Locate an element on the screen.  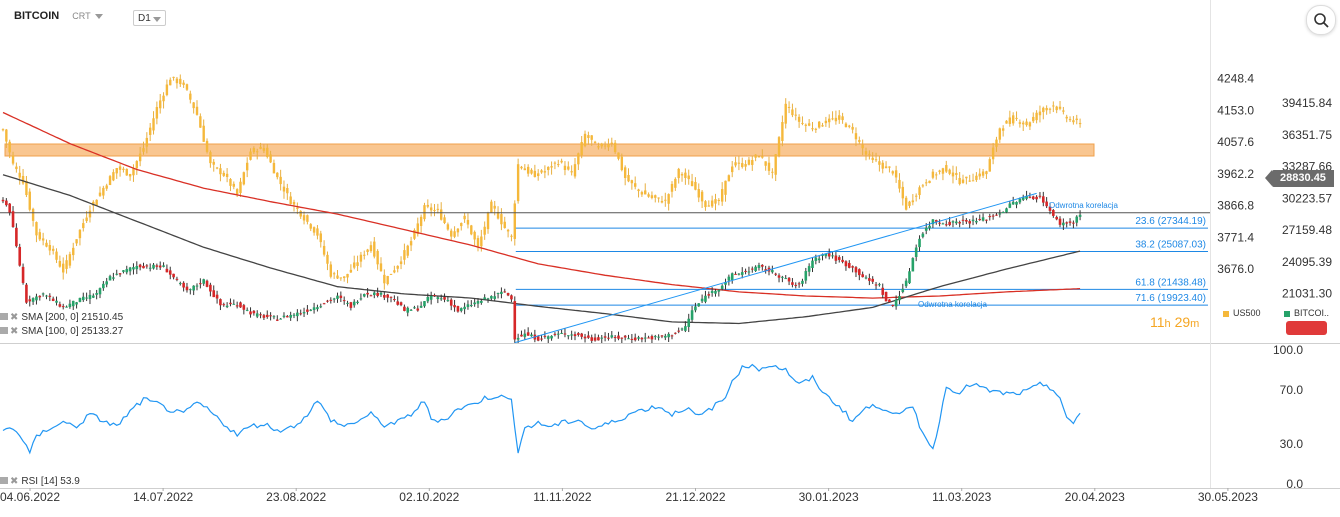
alert-badge is located at coordinates (1306, 328).